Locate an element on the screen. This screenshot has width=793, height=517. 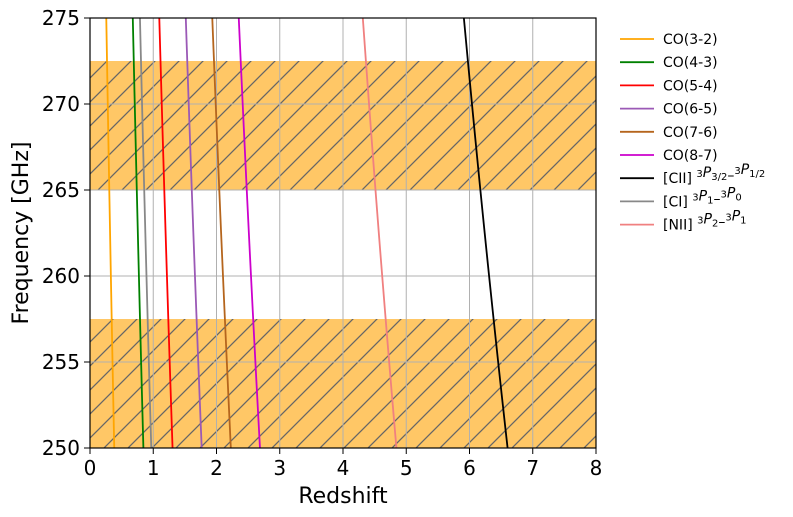
x-tick-label: 5 is located at coordinates (406, 468).